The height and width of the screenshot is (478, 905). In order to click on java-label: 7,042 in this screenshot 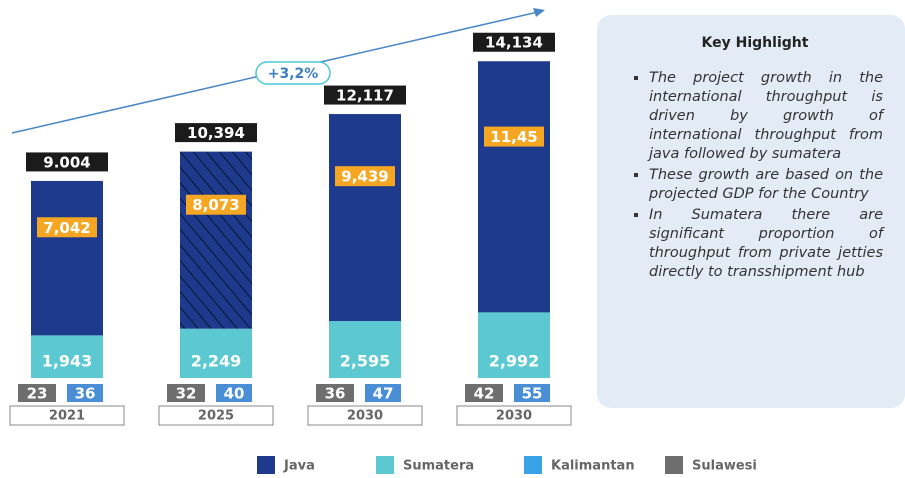, I will do `click(66, 228)`.